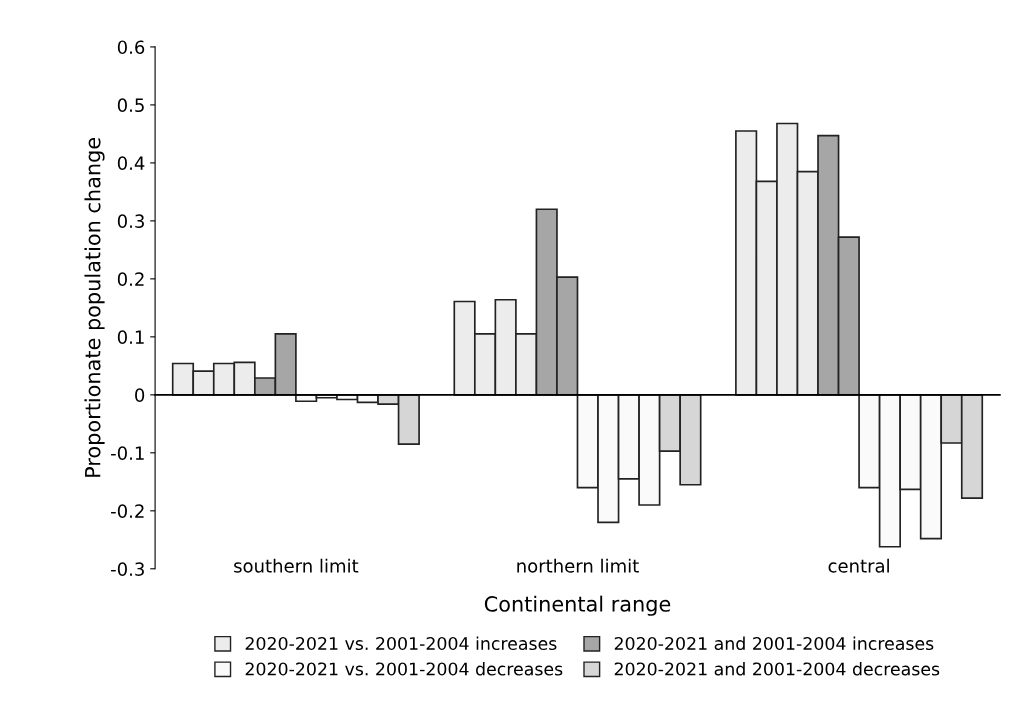  Describe the element at coordinates (401, 643) in the screenshot. I see `legend-label: 2020-2021 vs. 2001-2004 increases` at that location.